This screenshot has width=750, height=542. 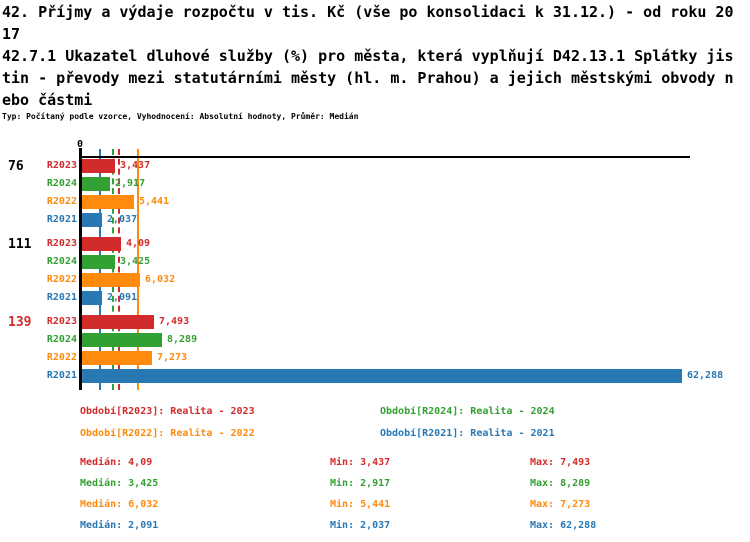 What do you see at coordinates (108, 202) in the screenshot?
I see `bar-76-R2022` at bounding box center [108, 202].